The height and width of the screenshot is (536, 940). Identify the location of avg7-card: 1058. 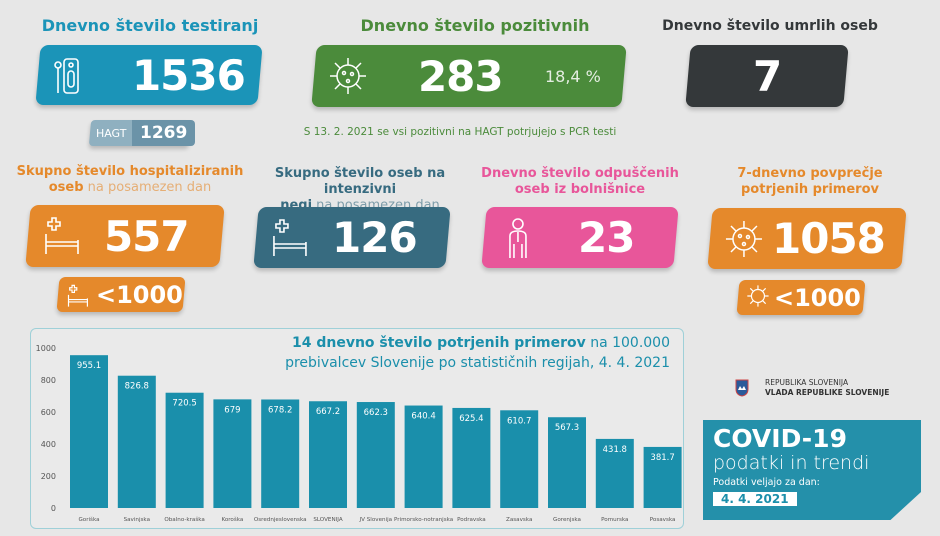
(807, 238).